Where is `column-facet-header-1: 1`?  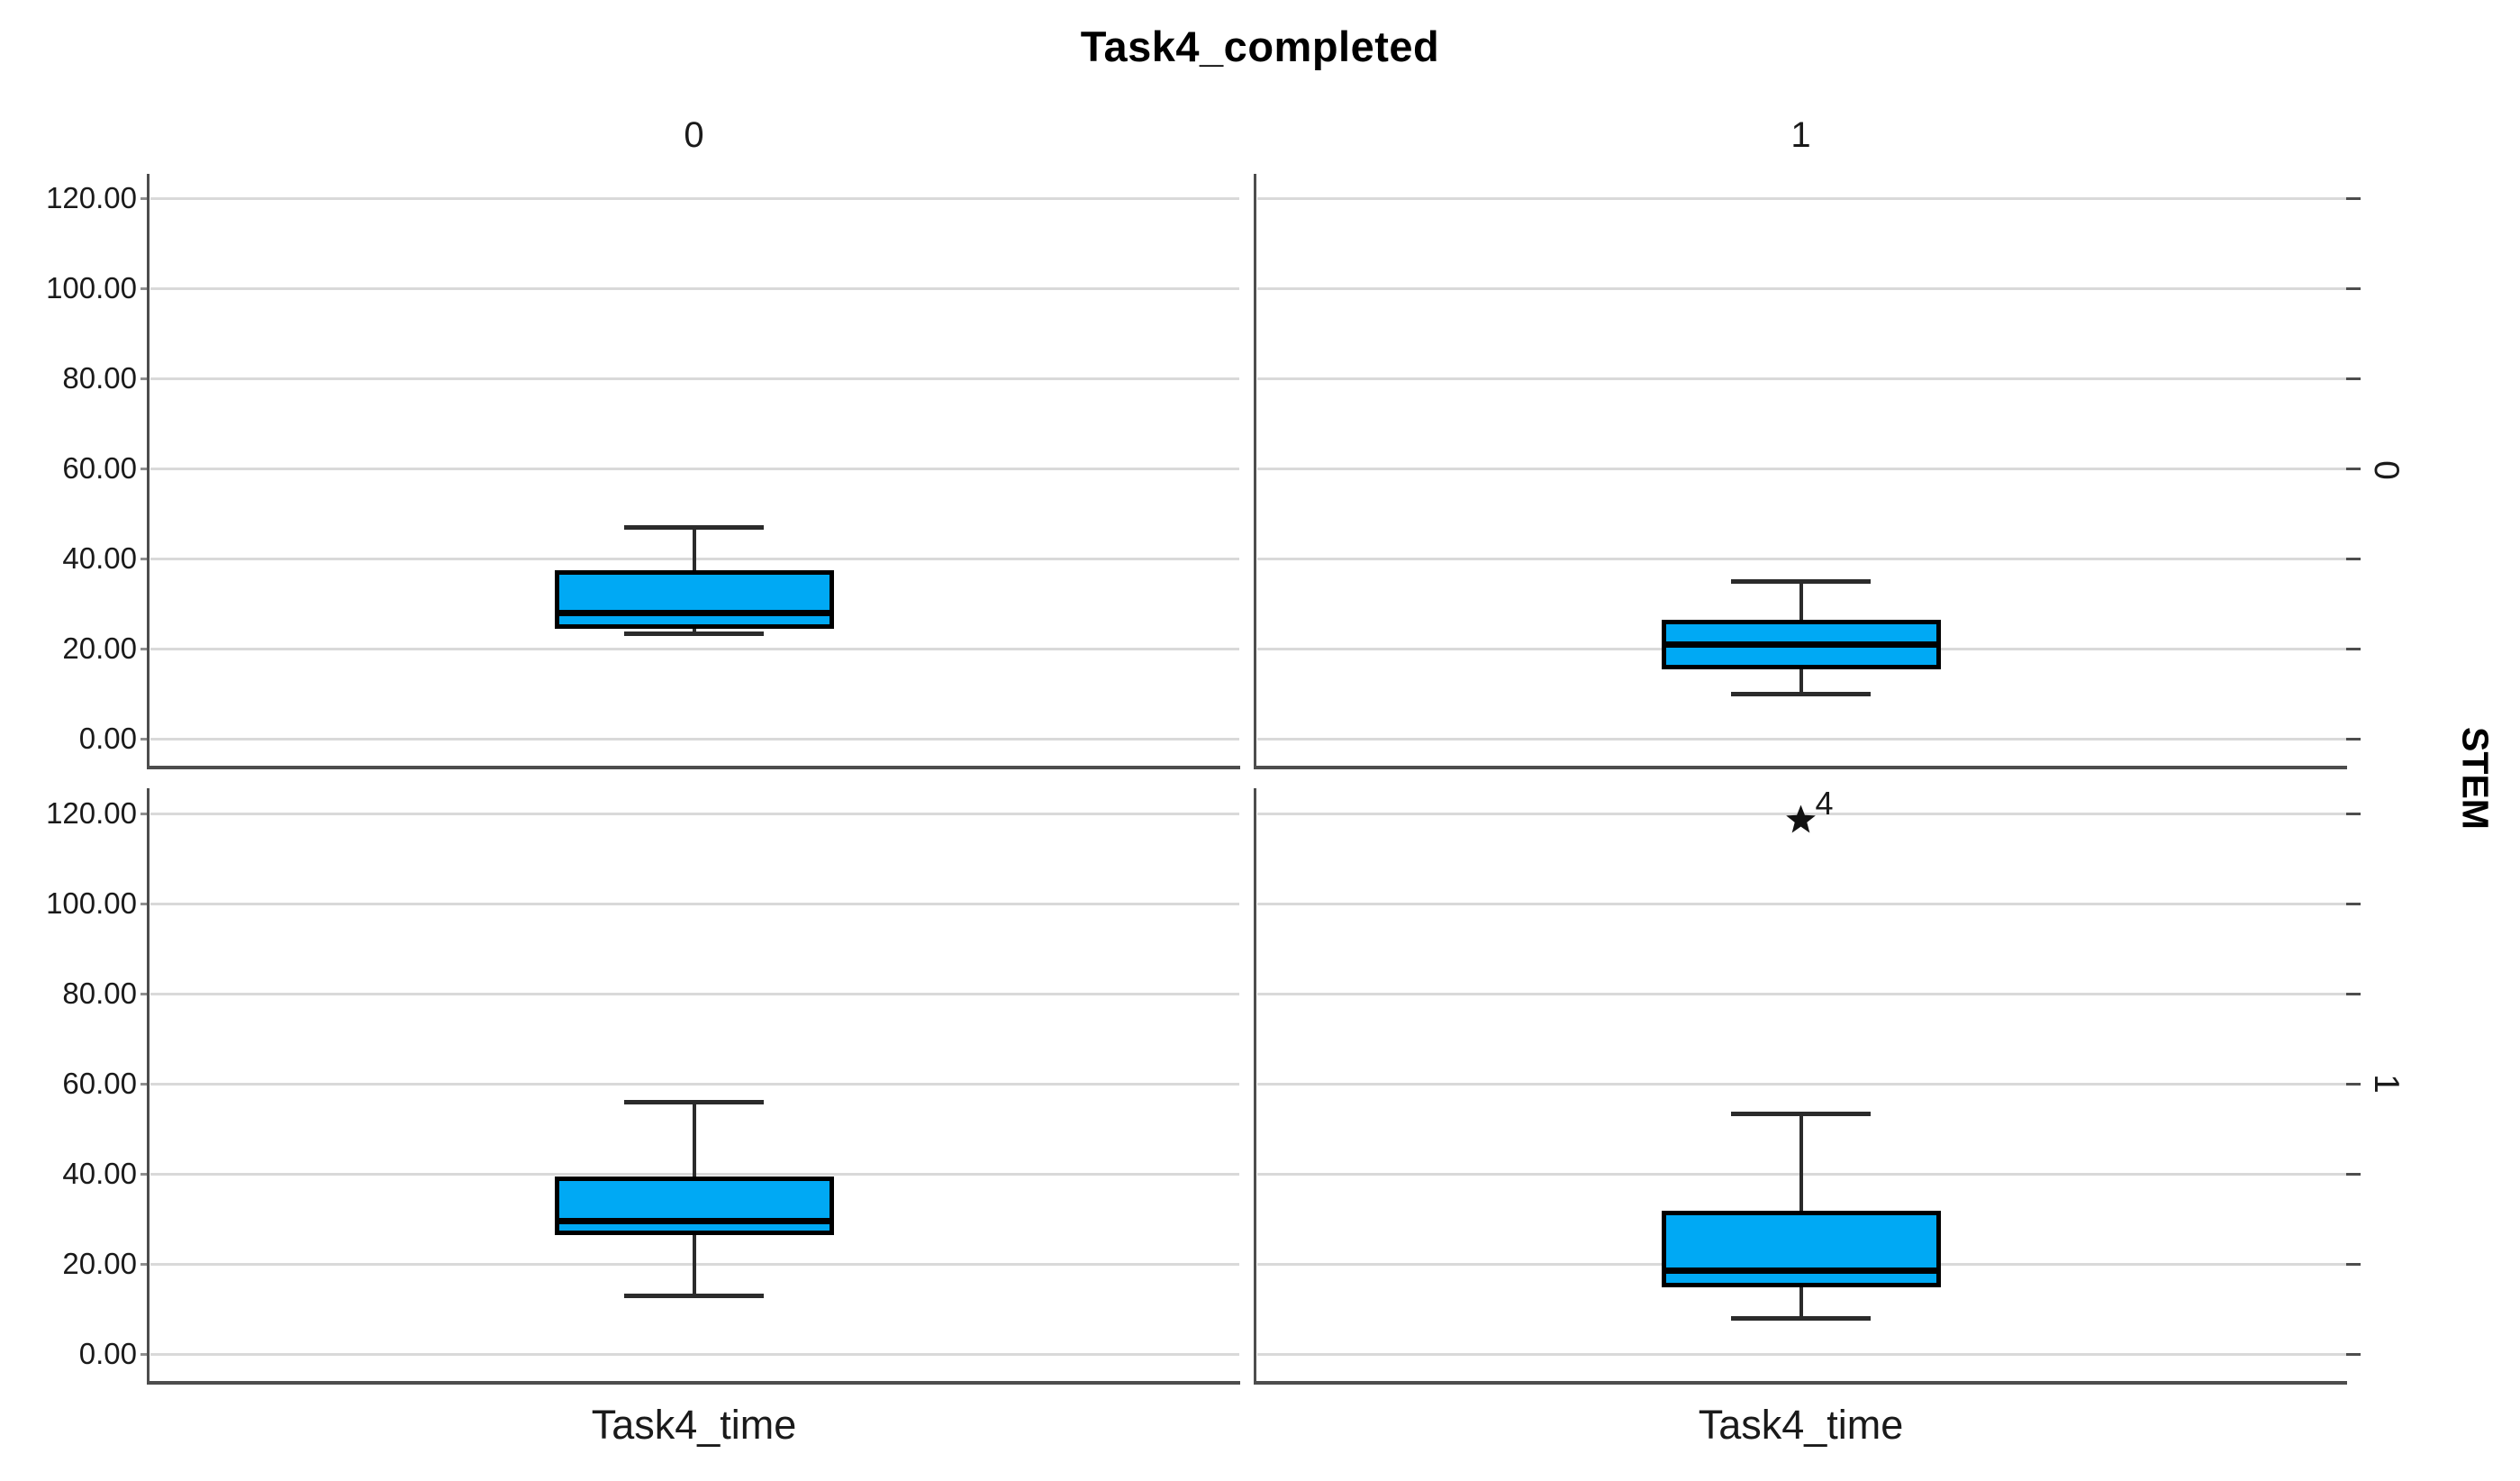
column-facet-header-1: 1 is located at coordinates (1801, 135).